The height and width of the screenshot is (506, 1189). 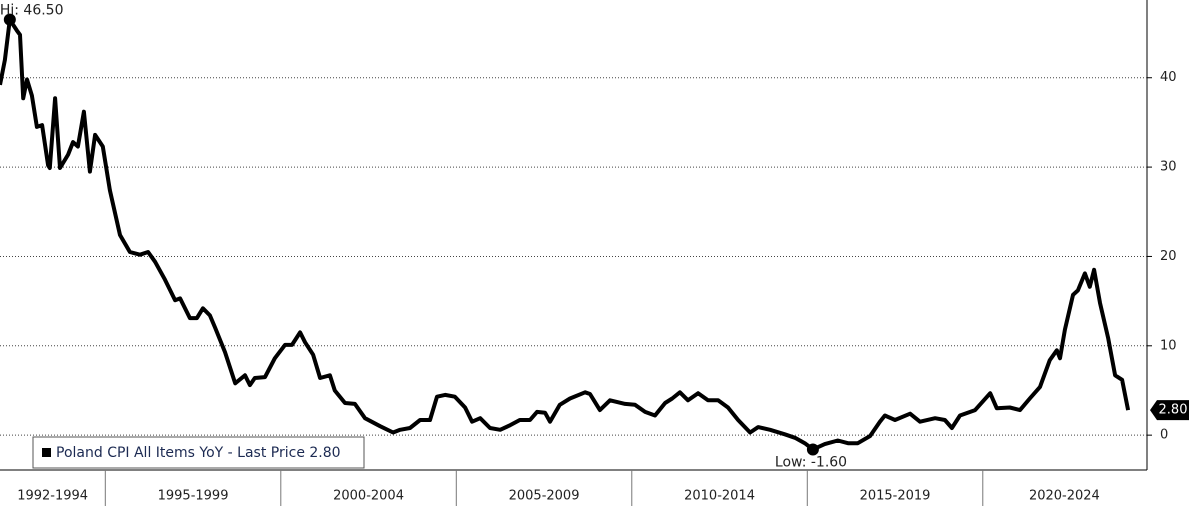 What do you see at coordinates (1173, 410) in the screenshot?
I see `last-price-label: 2.80` at bounding box center [1173, 410].